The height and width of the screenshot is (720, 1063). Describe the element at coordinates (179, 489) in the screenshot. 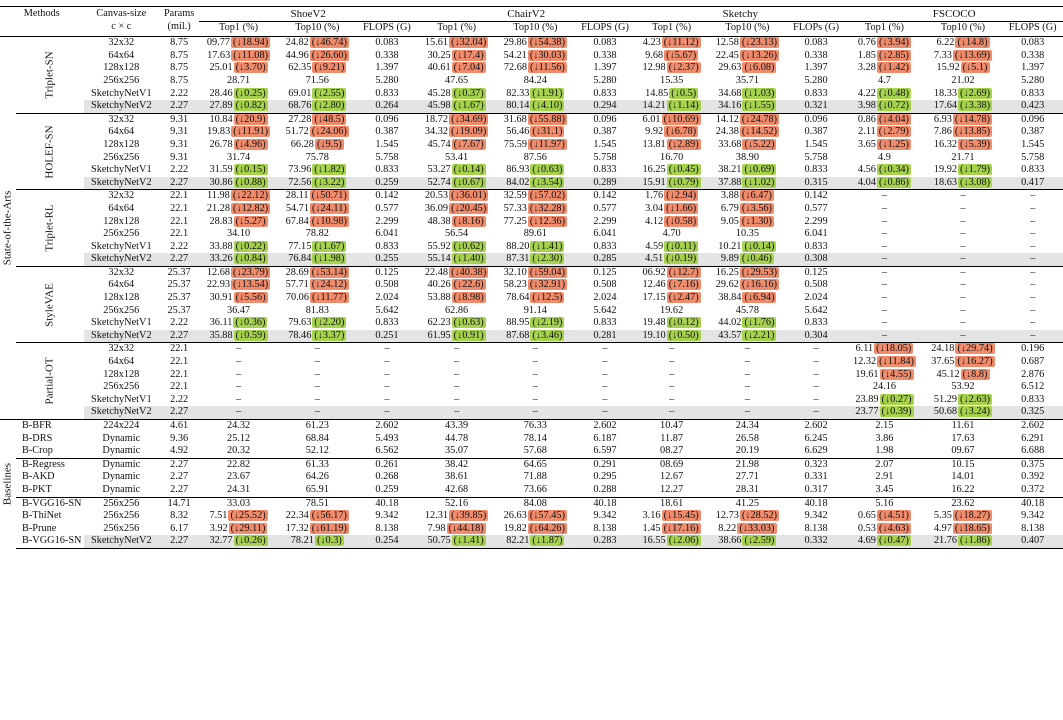

I see `params-cell: 2.27` at that location.